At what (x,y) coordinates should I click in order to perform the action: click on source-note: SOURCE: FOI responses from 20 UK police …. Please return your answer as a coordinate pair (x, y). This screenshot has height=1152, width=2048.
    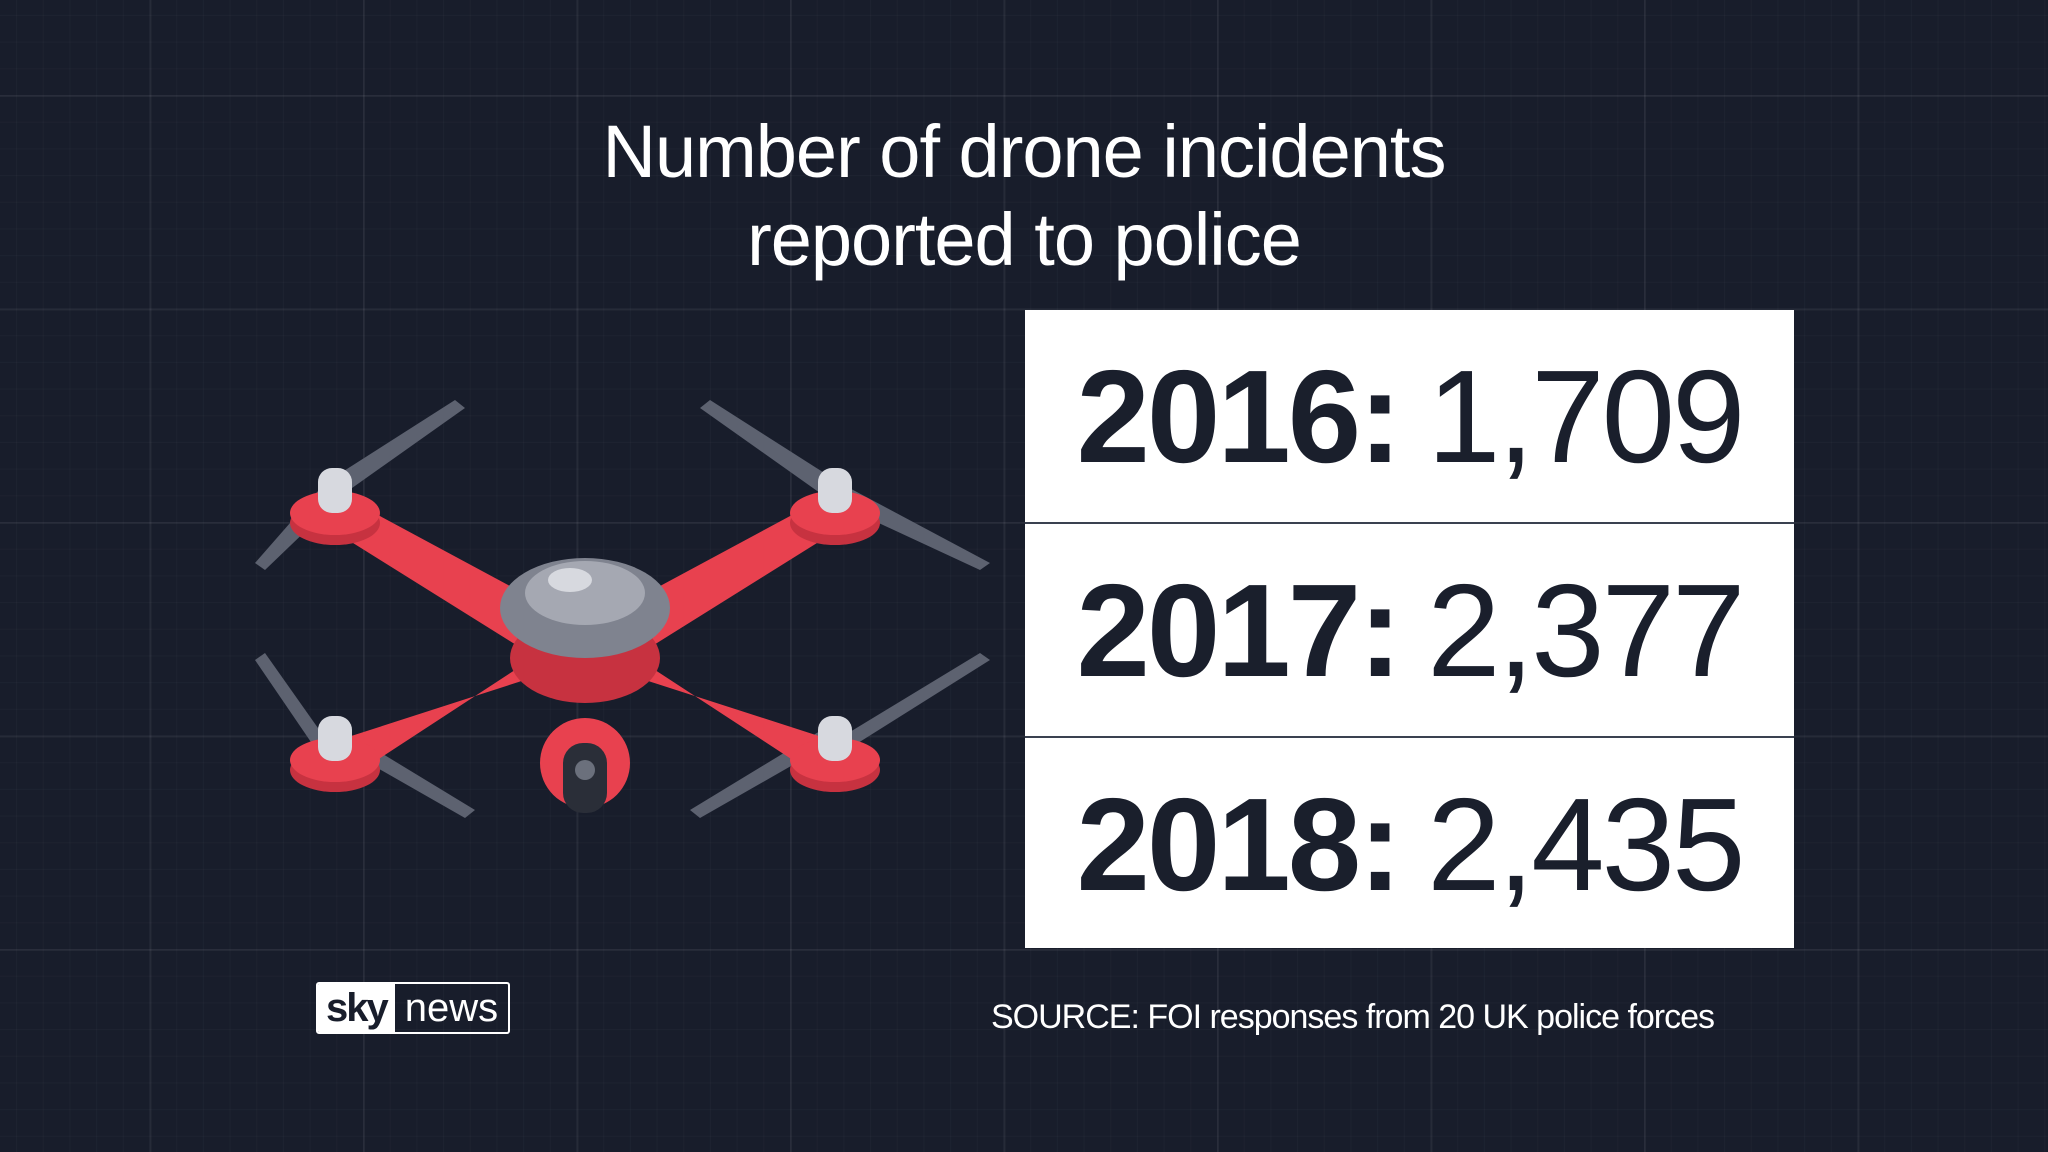
    Looking at the image, I should click on (1353, 1017).